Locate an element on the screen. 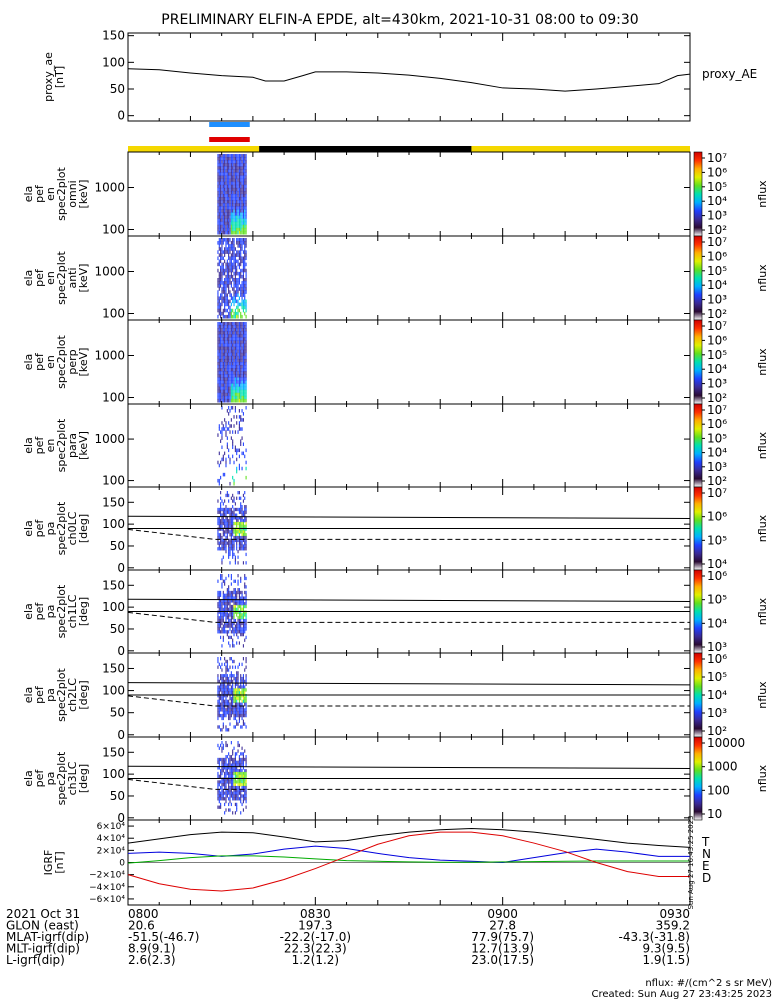 The height and width of the screenshot is (1000, 775). ephemeris-value: 0900 is located at coordinates (502, 914).